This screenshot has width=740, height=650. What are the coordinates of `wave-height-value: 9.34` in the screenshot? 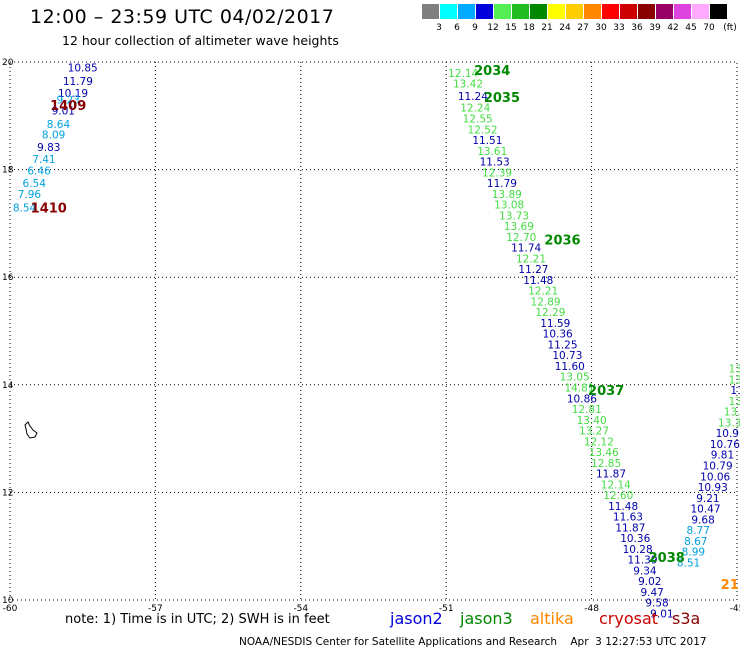 It's located at (645, 571).